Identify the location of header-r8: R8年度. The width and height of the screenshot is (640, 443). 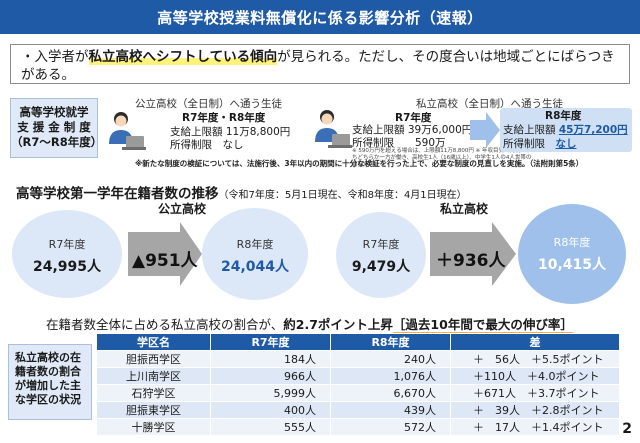
(390, 342).